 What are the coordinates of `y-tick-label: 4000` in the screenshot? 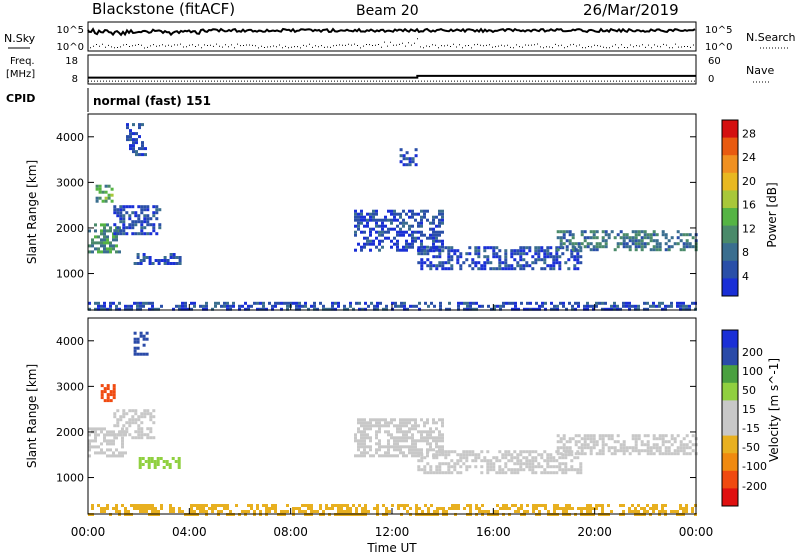 It's located at (70, 341).